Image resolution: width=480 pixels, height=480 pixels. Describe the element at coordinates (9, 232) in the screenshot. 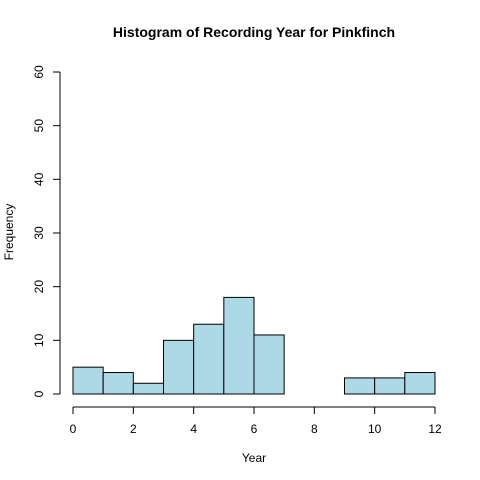

I see `y-axis-title: Frequency` at that location.